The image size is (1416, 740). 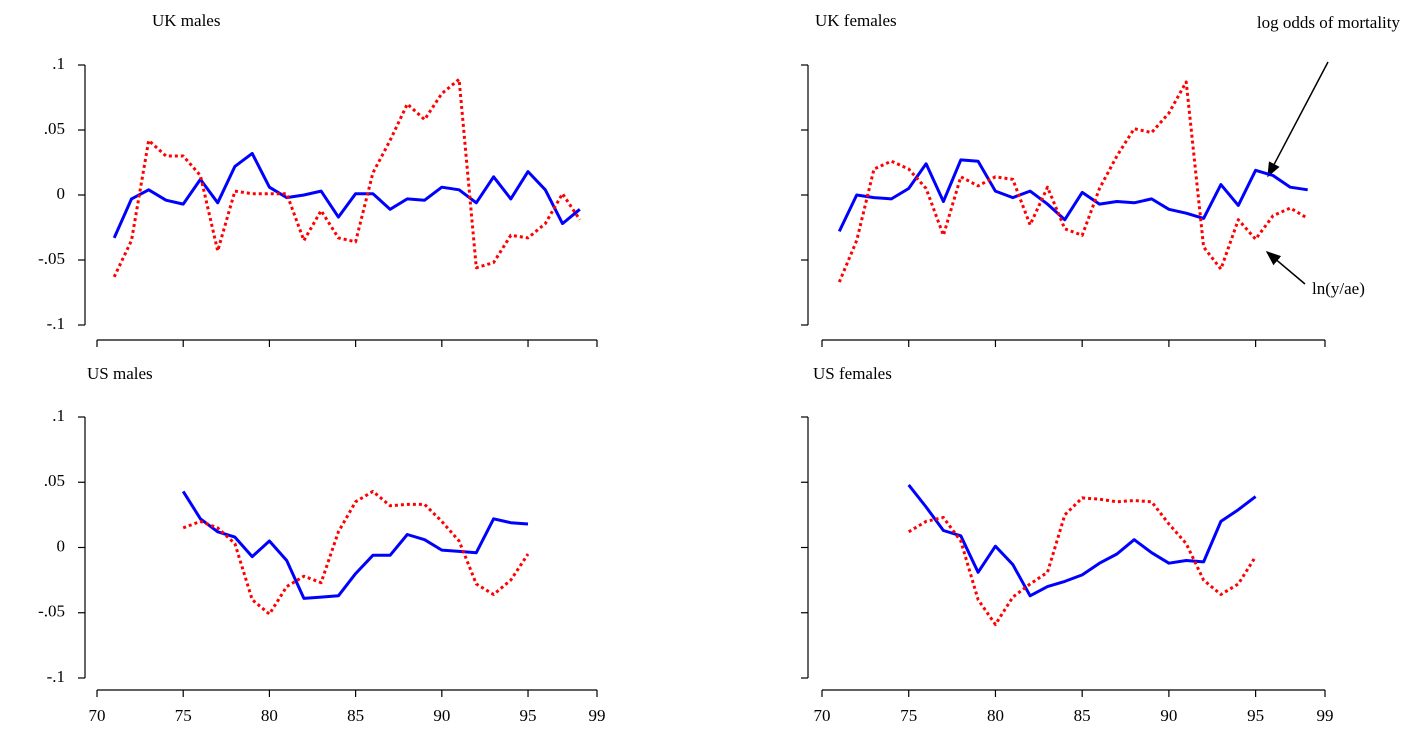 What do you see at coordinates (186, 20) in the screenshot?
I see `panel-title: UK males` at bounding box center [186, 20].